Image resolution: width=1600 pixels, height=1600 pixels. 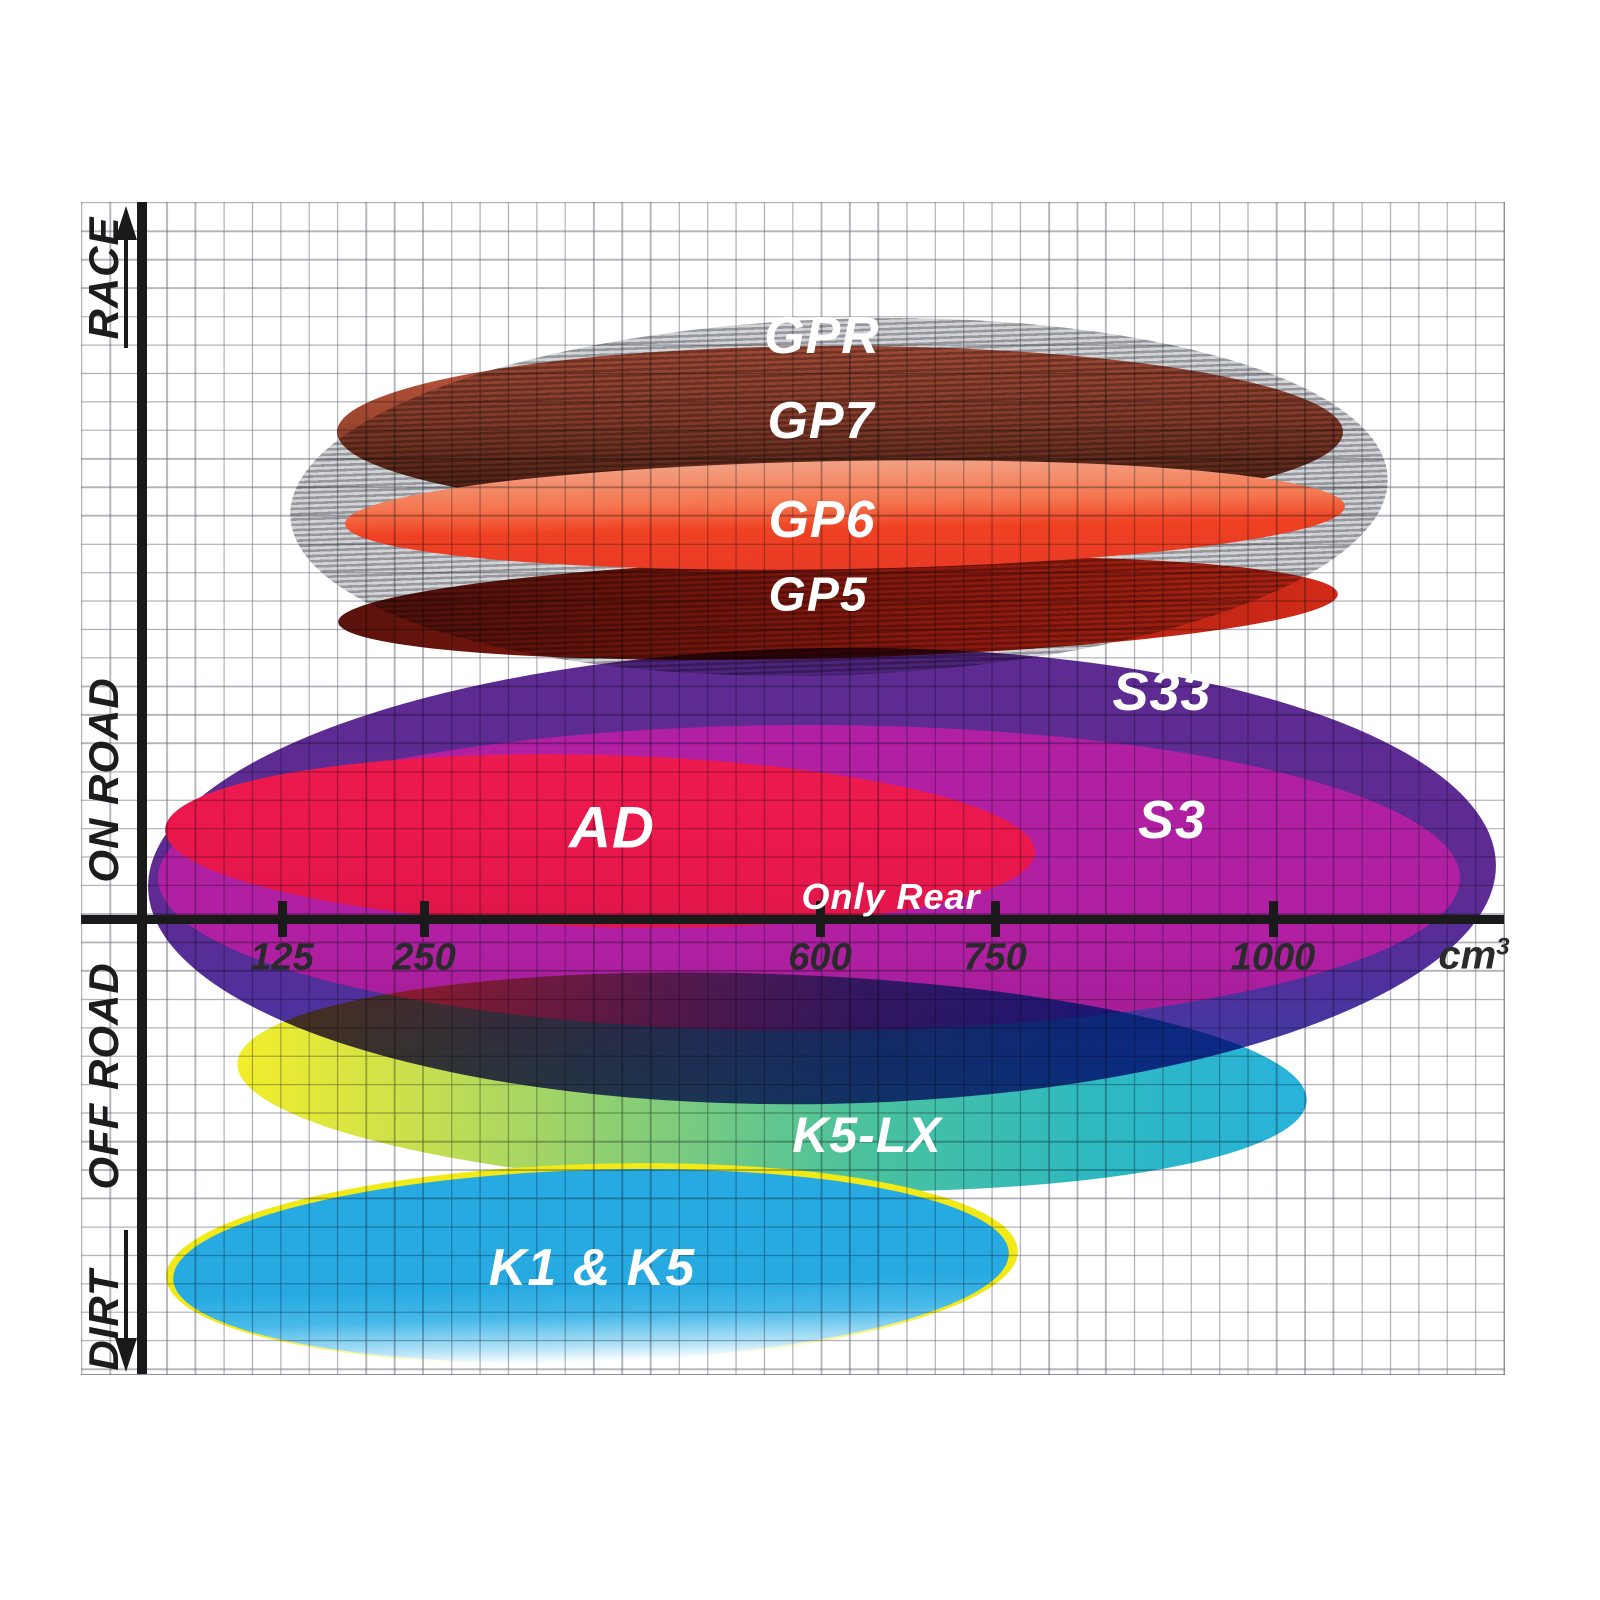 I want to click on s3-label: S3, so click(x=1172, y=820).